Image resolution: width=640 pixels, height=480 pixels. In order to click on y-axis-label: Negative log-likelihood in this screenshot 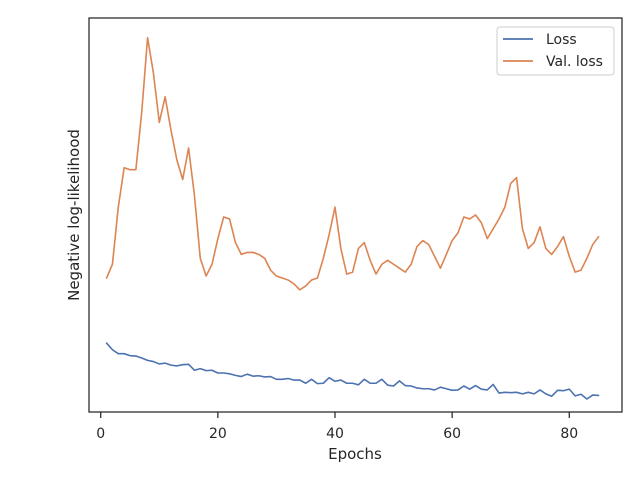, I will do `click(74, 215)`.